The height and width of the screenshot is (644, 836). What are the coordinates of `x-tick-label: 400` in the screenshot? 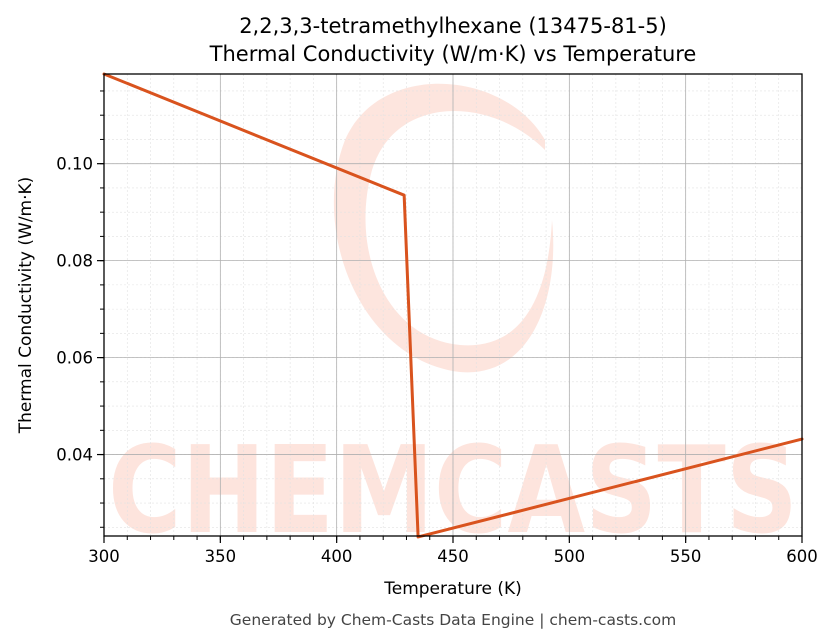 It's located at (337, 556).